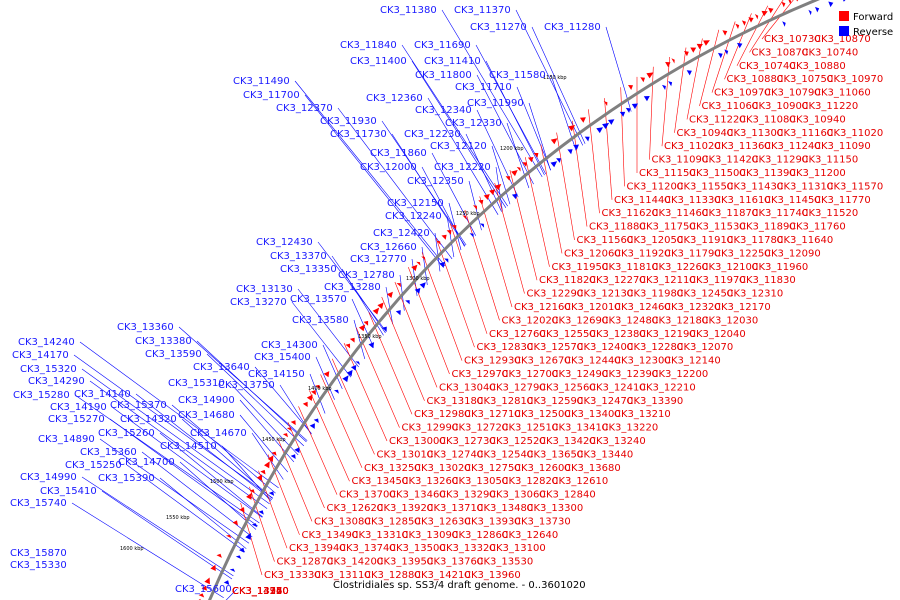 The image size is (900, 600). What do you see at coordinates (780, 267) in the screenshot?
I see `forward-gene-label: CK3_11960` at bounding box center [780, 267].